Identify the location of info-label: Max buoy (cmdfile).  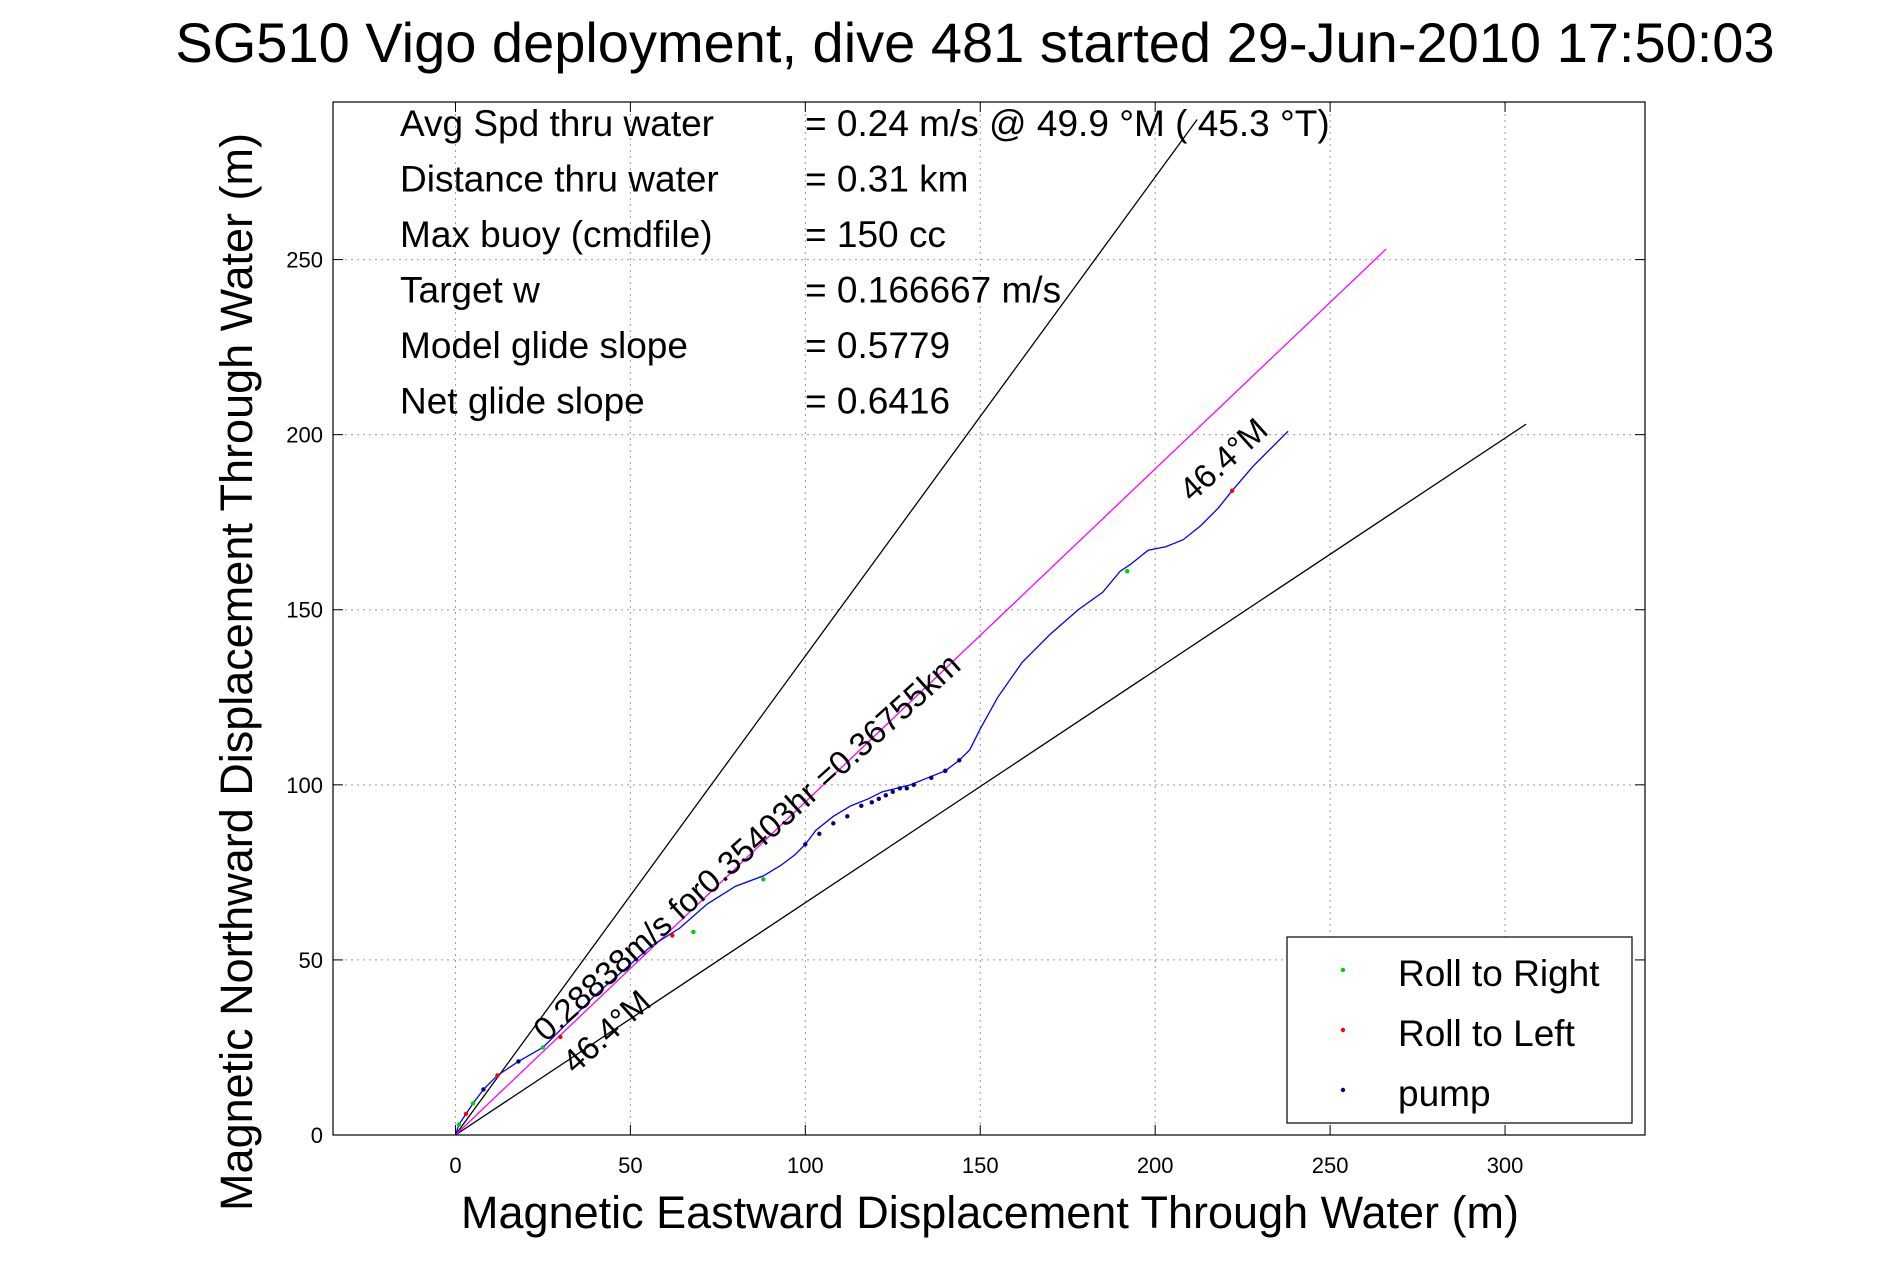
(556, 234).